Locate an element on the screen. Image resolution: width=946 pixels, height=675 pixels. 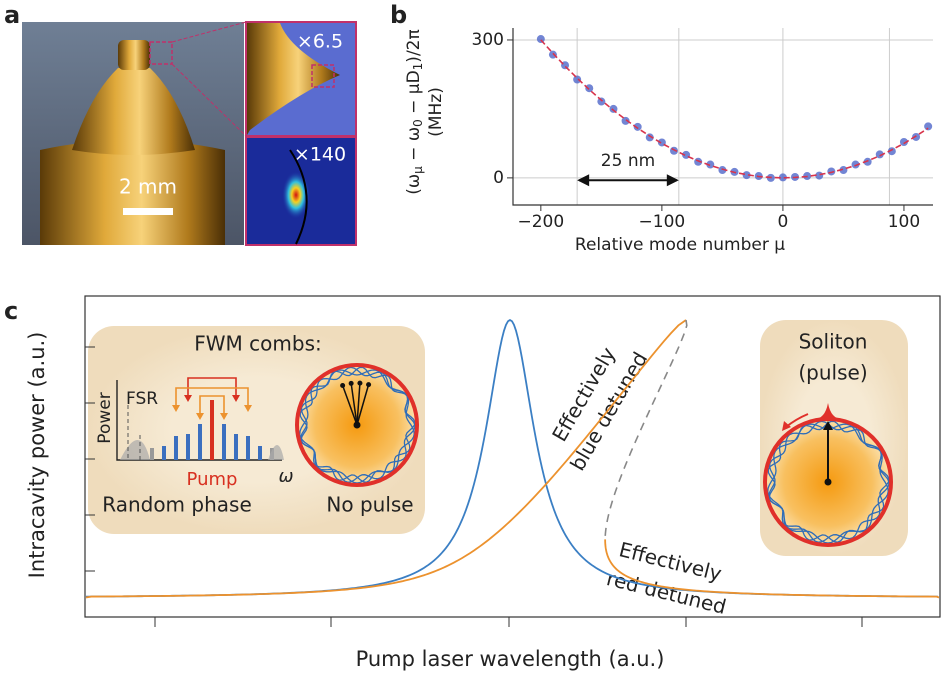
y-label-part: − ω is located at coordinates (414, 146).